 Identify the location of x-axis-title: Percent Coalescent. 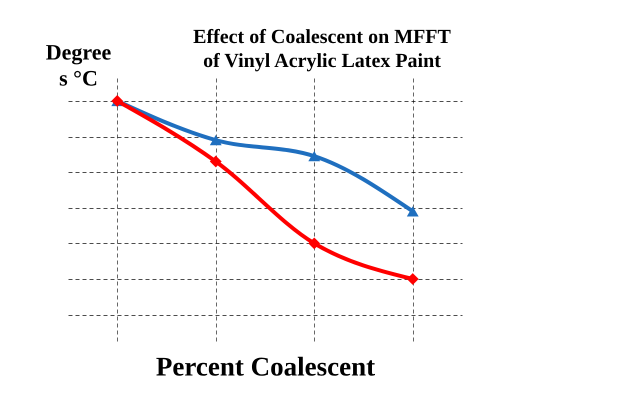
(266, 367).